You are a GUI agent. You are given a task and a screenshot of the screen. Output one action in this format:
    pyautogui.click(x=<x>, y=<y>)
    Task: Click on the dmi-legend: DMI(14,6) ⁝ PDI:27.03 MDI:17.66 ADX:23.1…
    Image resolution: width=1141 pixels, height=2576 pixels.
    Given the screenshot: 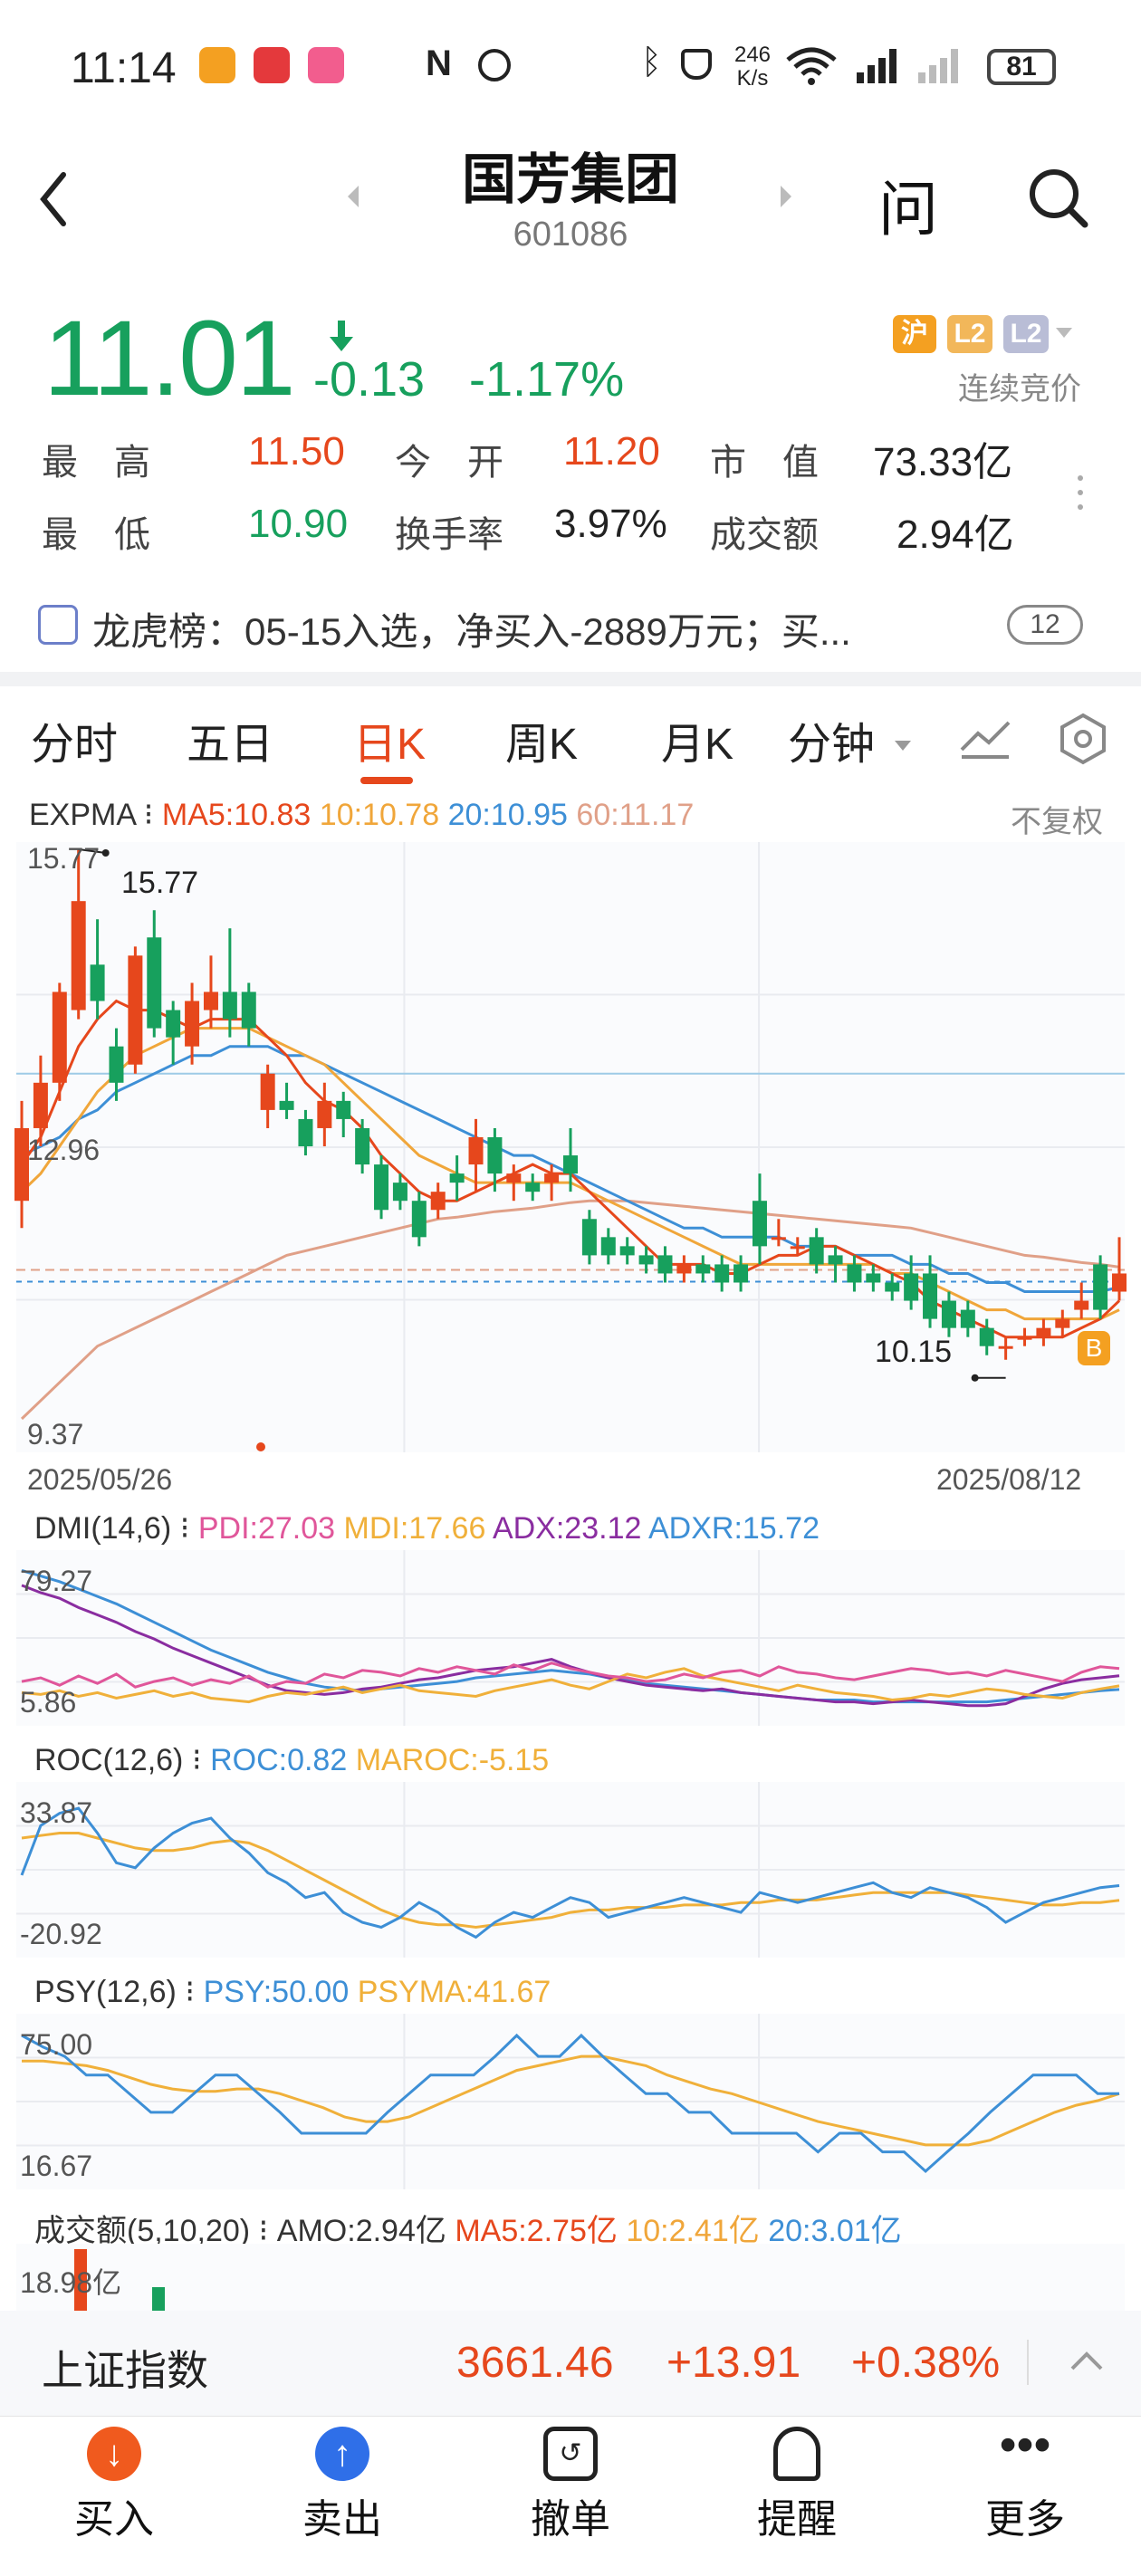 What is the action you would take?
    pyautogui.click(x=427, y=1528)
    